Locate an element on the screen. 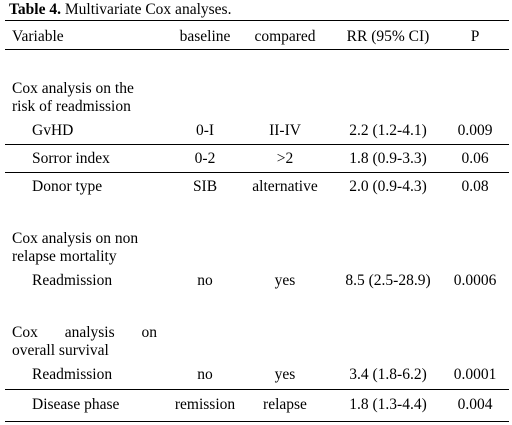 This screenshot has width=512, height=425. row-baseline: SIB is located at coordinates (205, 186).